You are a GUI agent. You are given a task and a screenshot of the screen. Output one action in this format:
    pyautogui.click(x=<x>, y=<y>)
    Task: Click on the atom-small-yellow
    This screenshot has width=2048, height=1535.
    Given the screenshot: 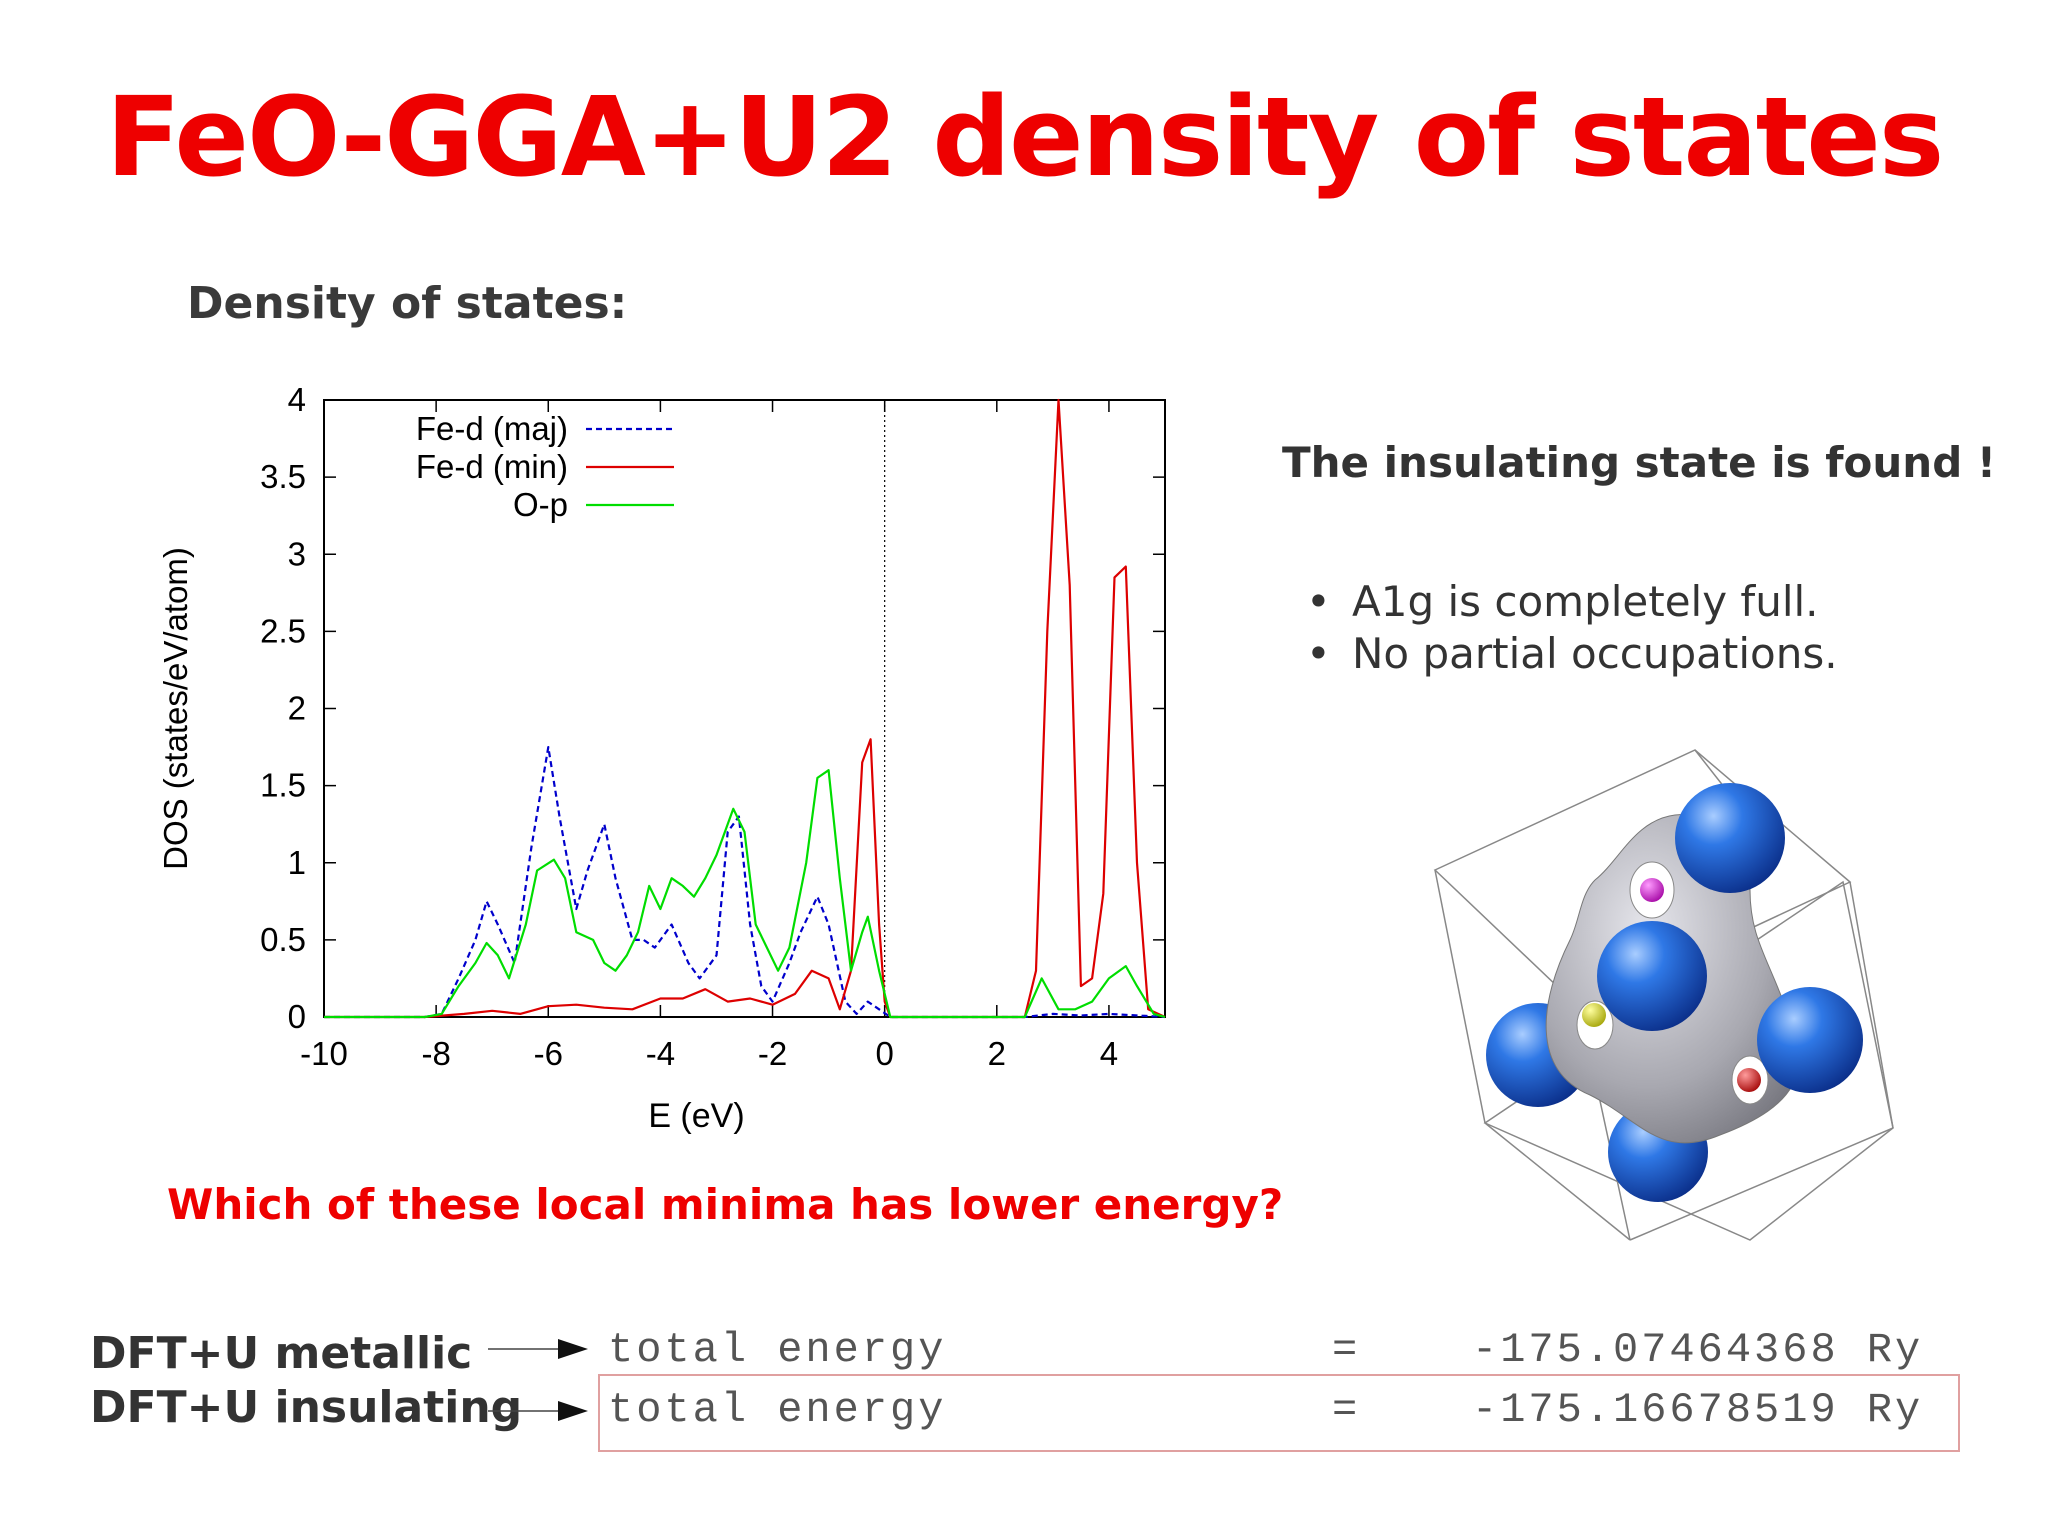 What is the action you would take?
    pyautogui.click(x=1594, y=1015)
    